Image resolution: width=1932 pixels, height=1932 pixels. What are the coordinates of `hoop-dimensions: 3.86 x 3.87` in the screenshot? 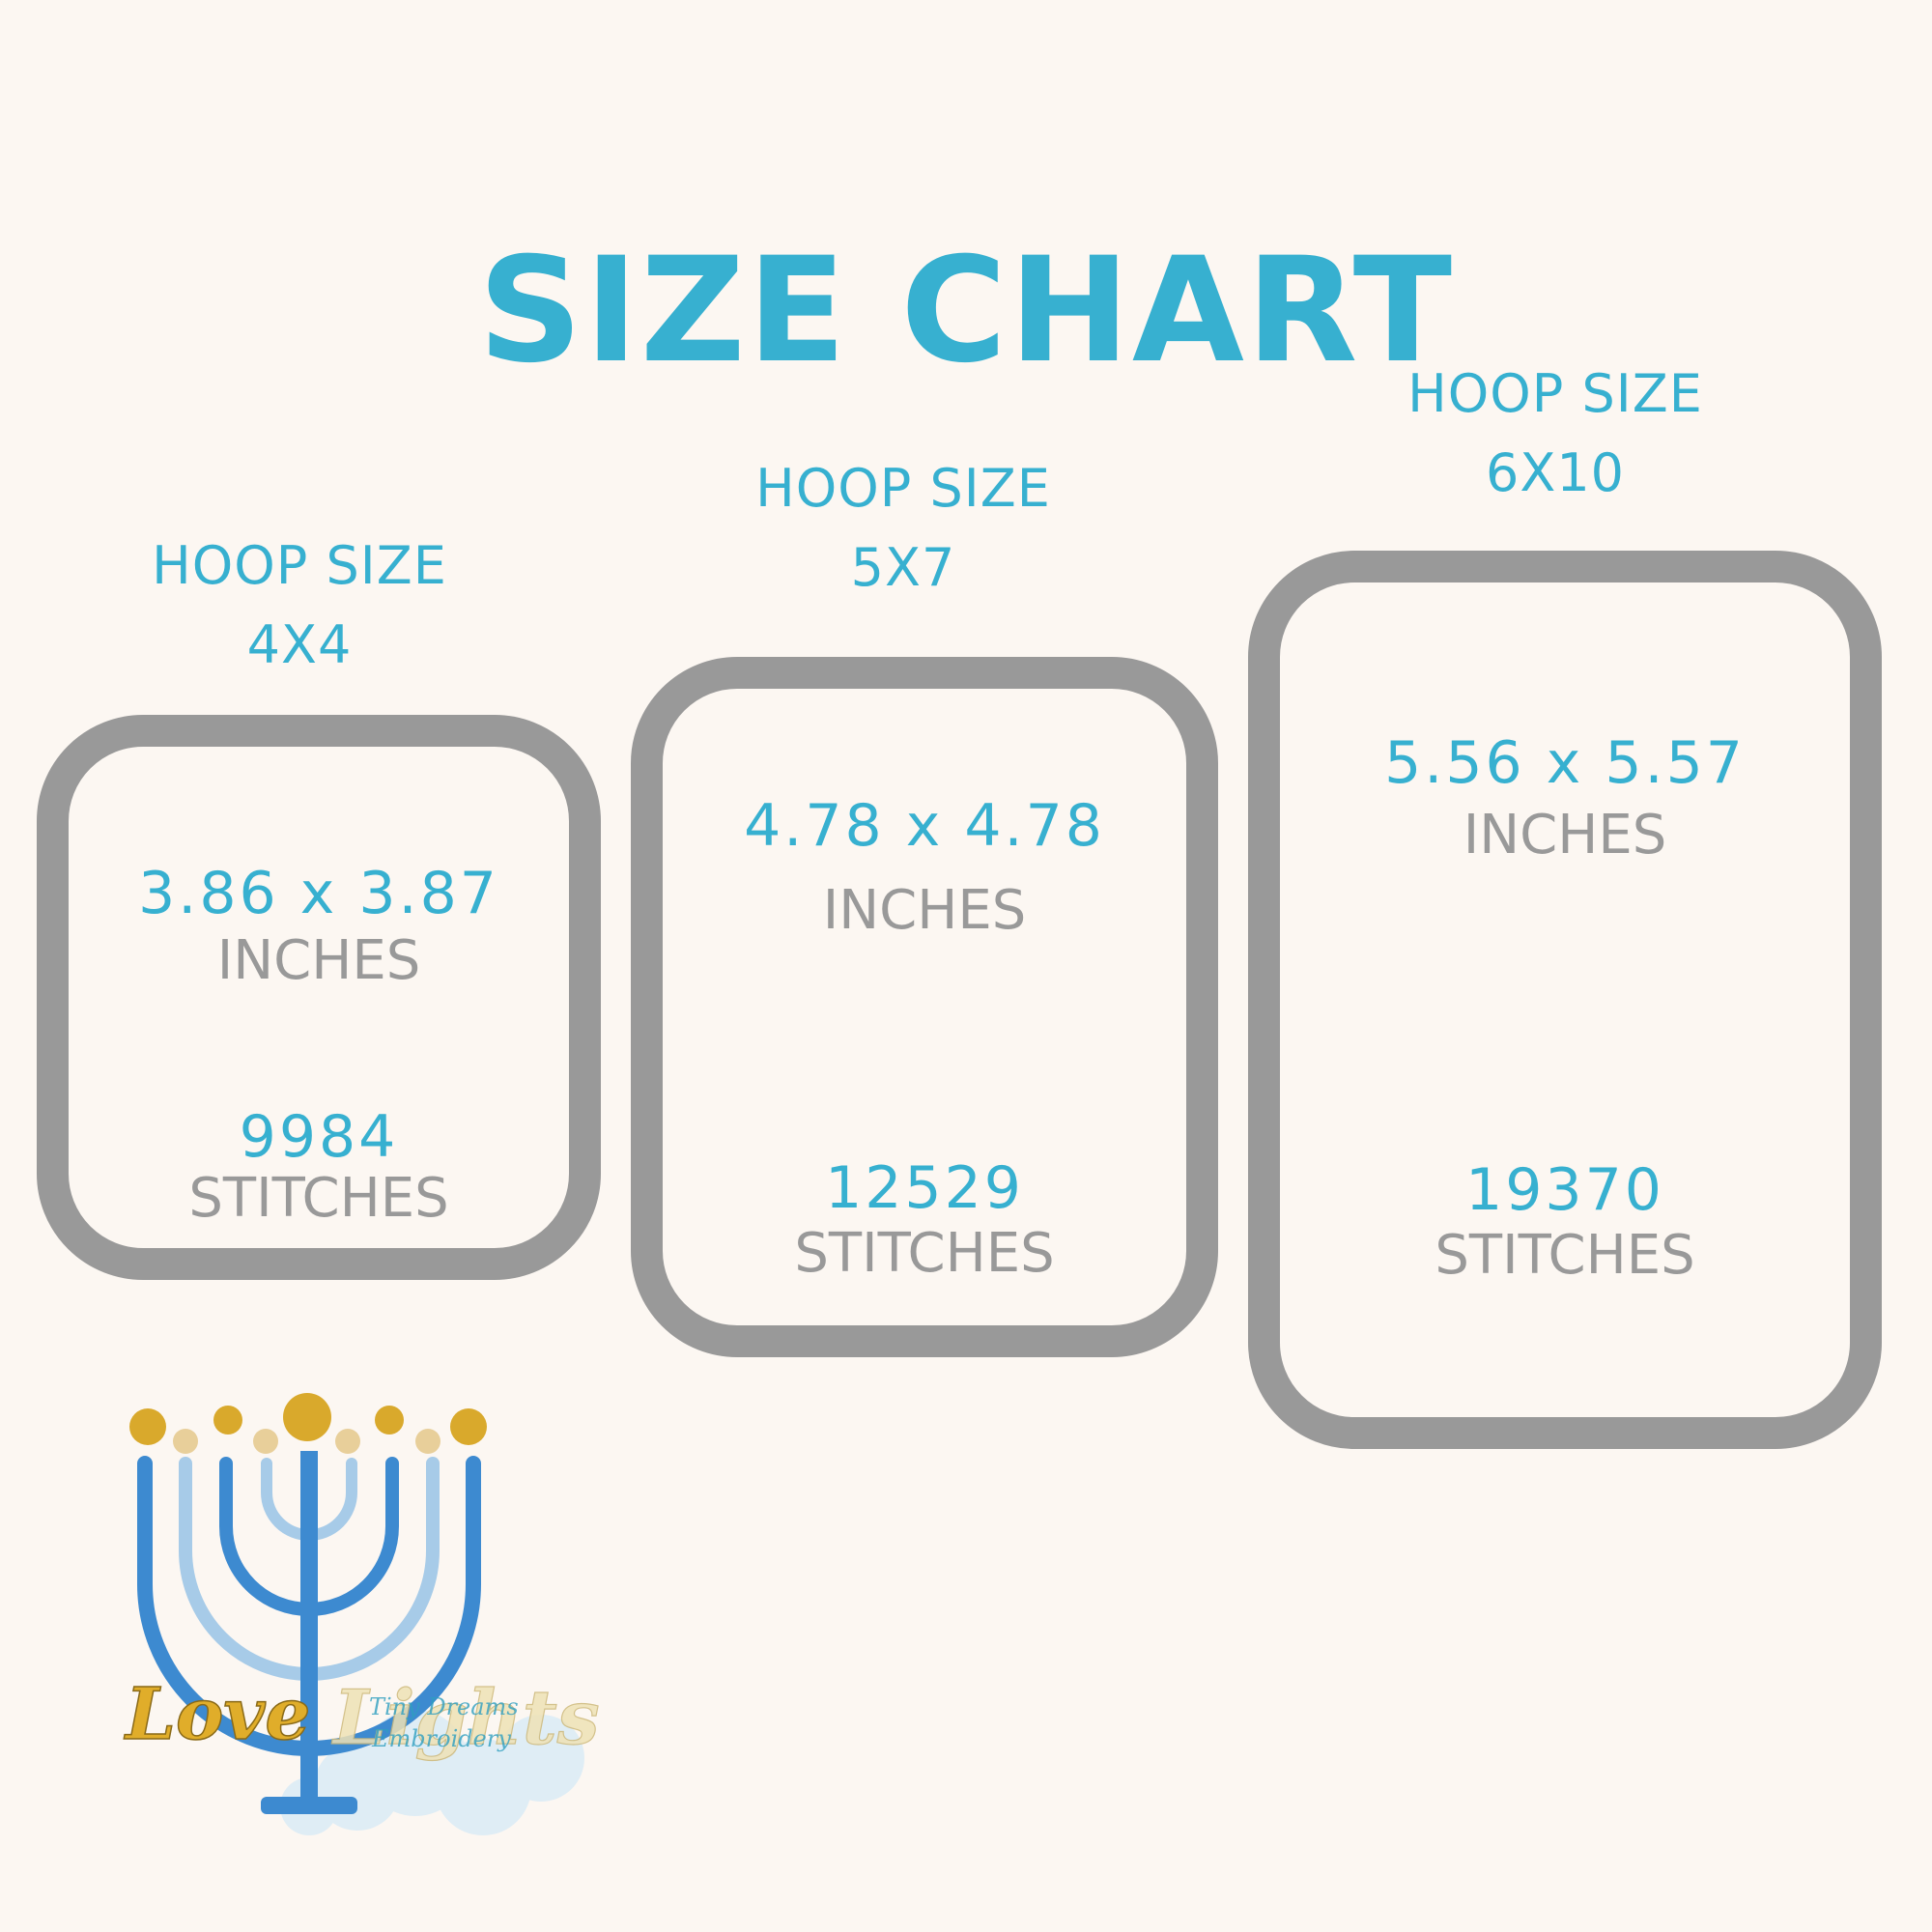 It's located at (318, 893).